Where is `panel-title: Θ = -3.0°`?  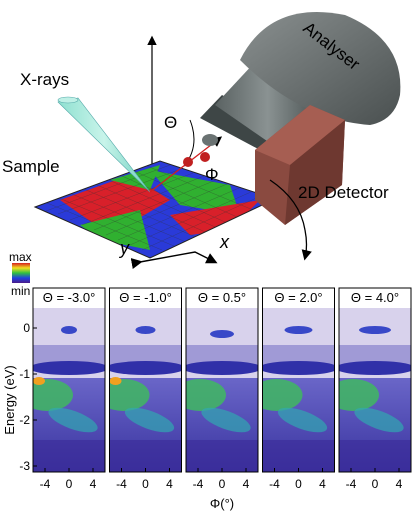 panel-title: Θ = -3.0° is located at coordinates (69, 297).